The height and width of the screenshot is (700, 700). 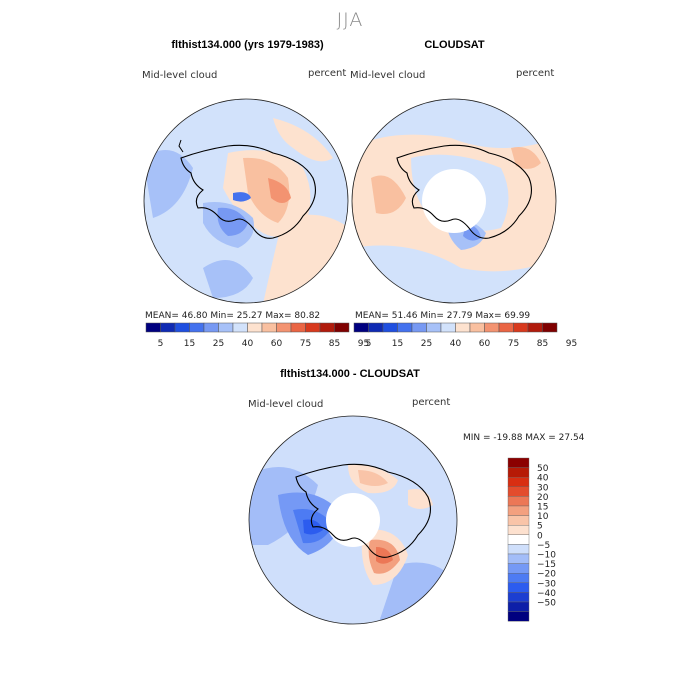 I want to click on colorbar-3-tick-label: −30, so click(x=546, y=584).